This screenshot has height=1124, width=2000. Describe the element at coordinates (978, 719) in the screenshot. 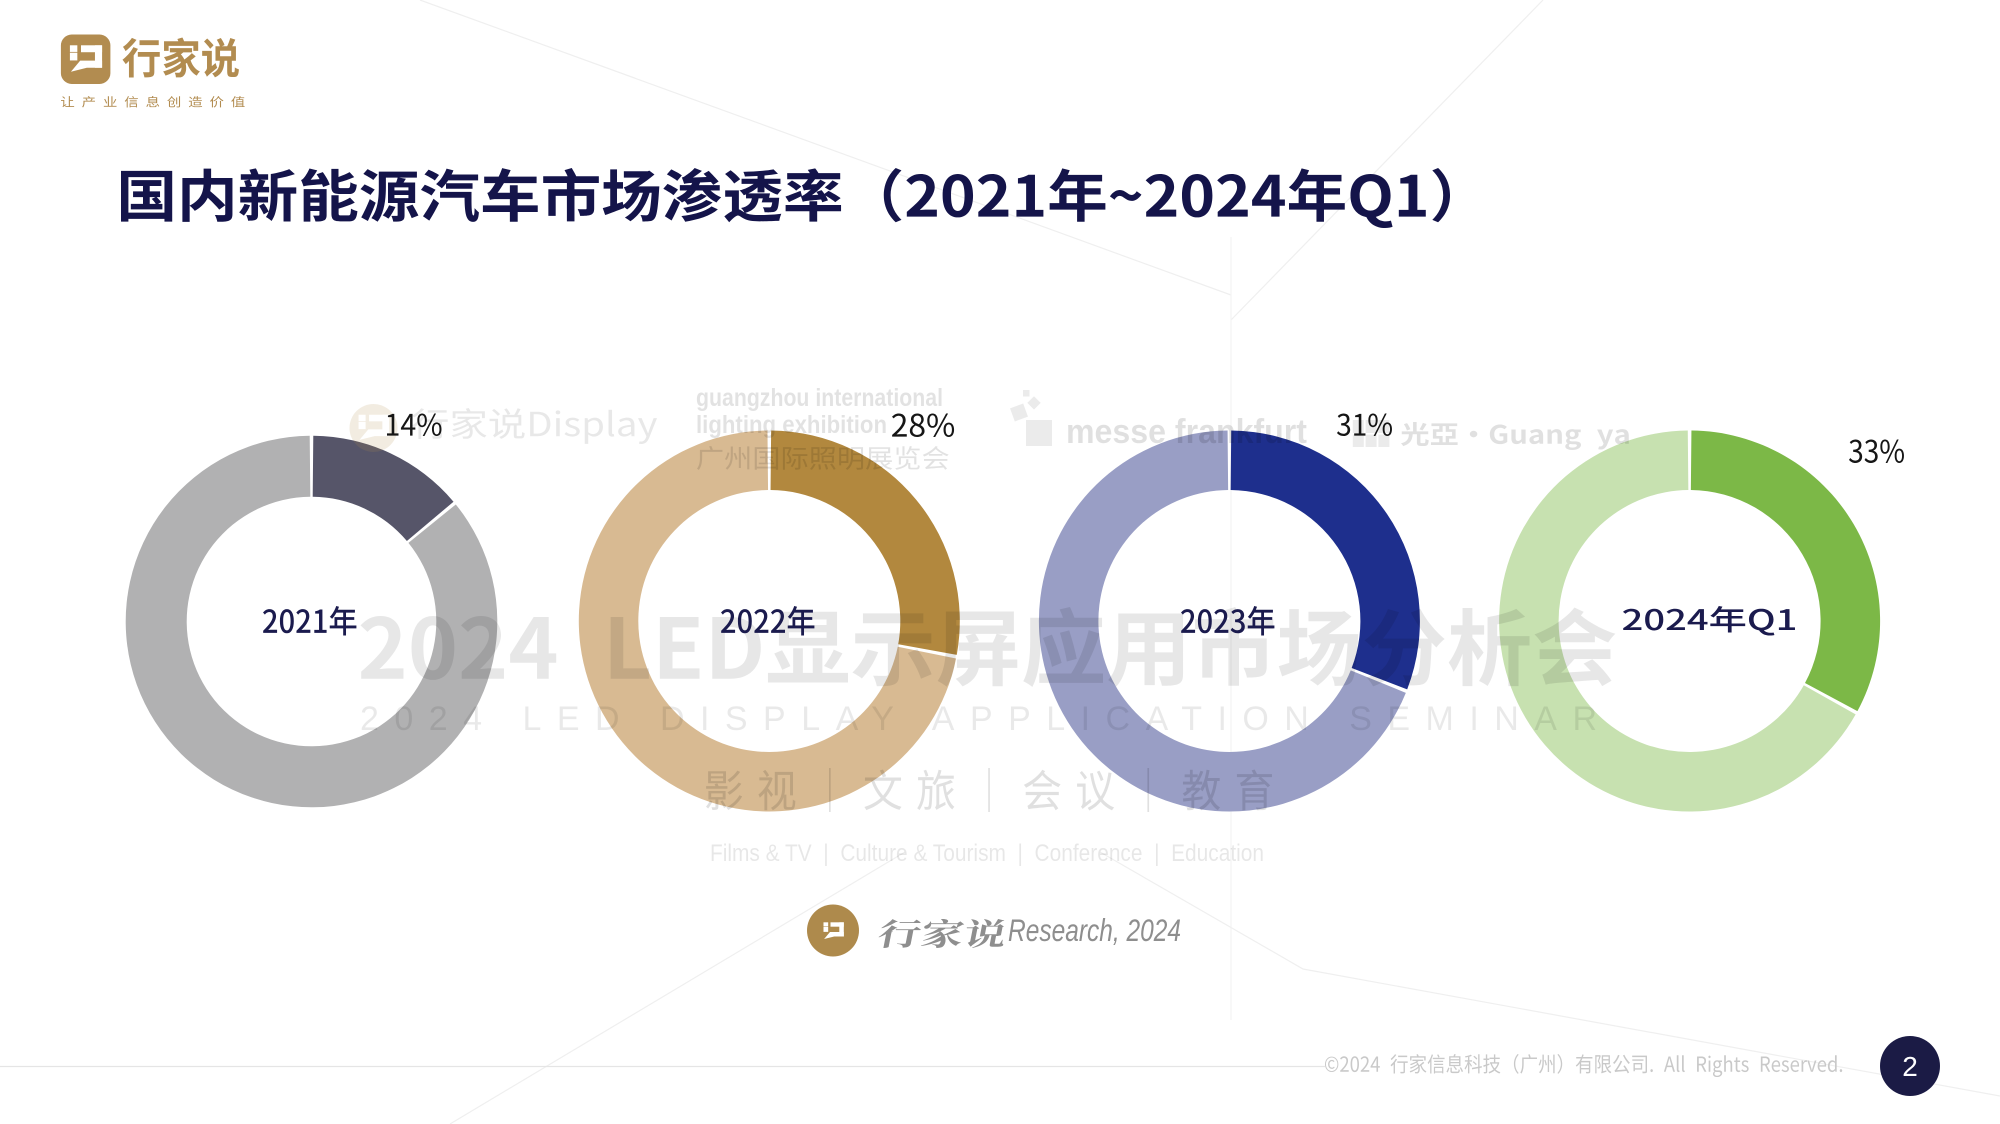

I see `svg-text:2024 LED DISPLAY APPLICATION S: 2024 LED DISPLAY APPLICATION SEMINAR` at that location.